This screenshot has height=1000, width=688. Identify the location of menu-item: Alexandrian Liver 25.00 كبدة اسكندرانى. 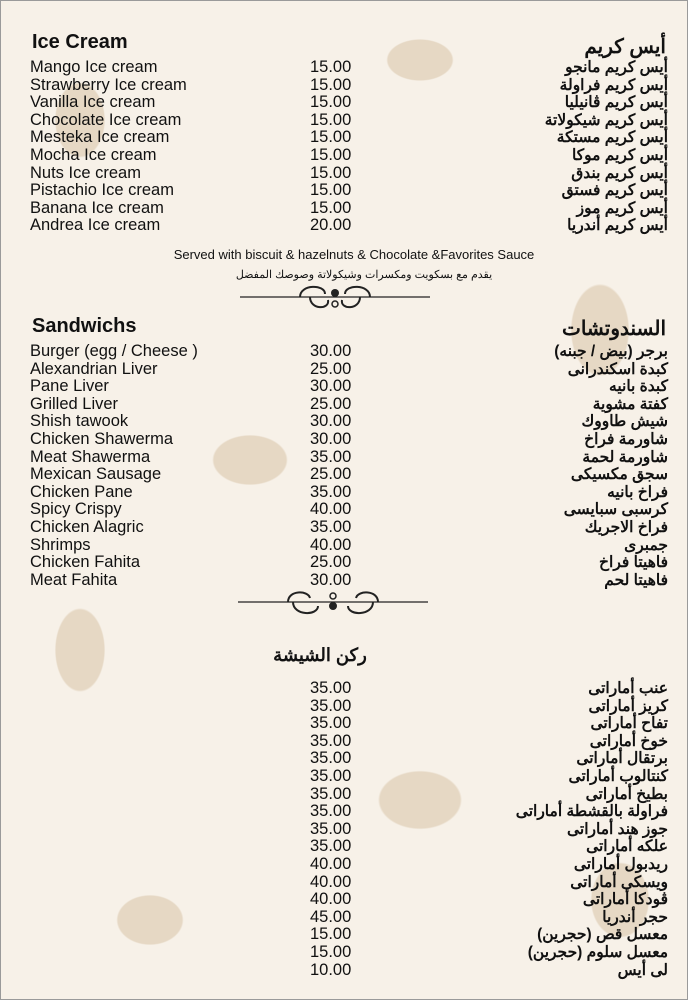
(349, 369).